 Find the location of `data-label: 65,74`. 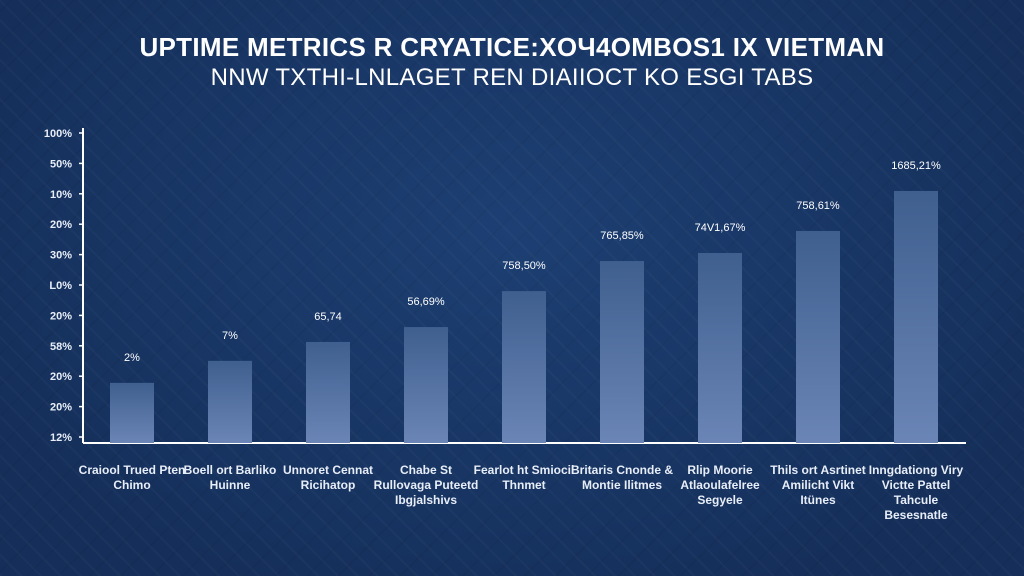

data-label: 65,74 is located at coordinates (328, 317).